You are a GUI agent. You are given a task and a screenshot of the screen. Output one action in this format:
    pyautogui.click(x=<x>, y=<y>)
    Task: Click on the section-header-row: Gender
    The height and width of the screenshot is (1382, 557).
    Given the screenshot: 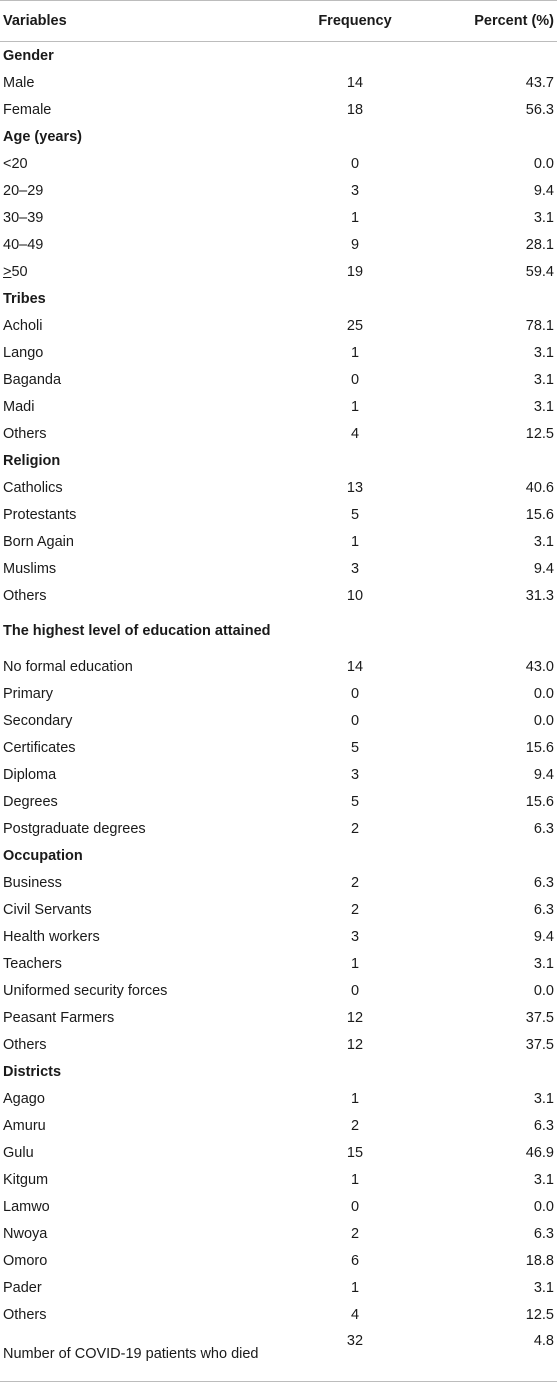 What is the action you would take?
    pyautogui.click(x=278, y=56)
    